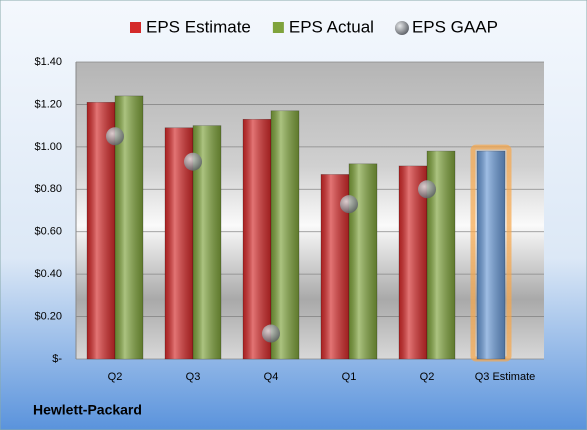  What do you see at coordinates (48, 62) in the screenshot?
I see `y-tick-label: $1.40` at bounding box center [48, 62].